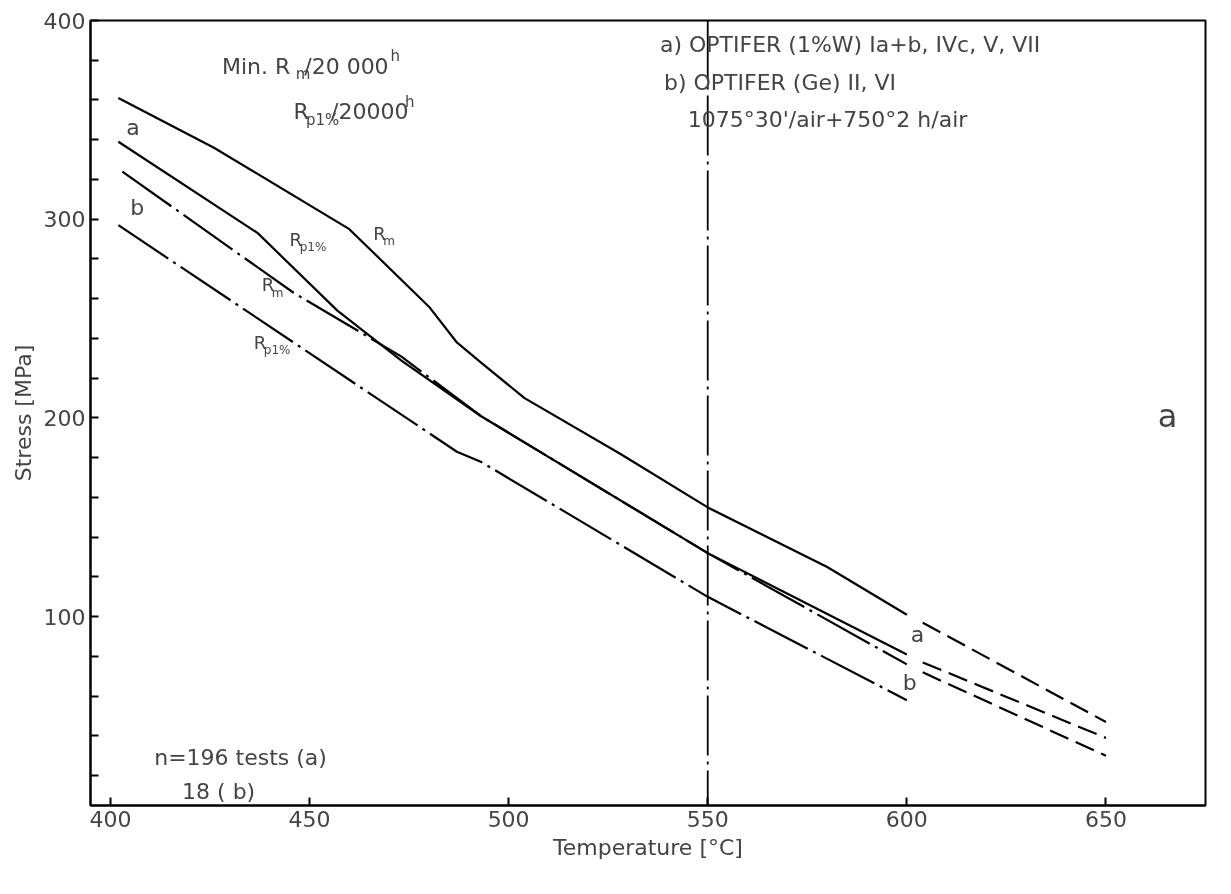  Describe the element at coordinates (1105, 819) in the screenshot. I see `x-tick-label: 650` at that location.